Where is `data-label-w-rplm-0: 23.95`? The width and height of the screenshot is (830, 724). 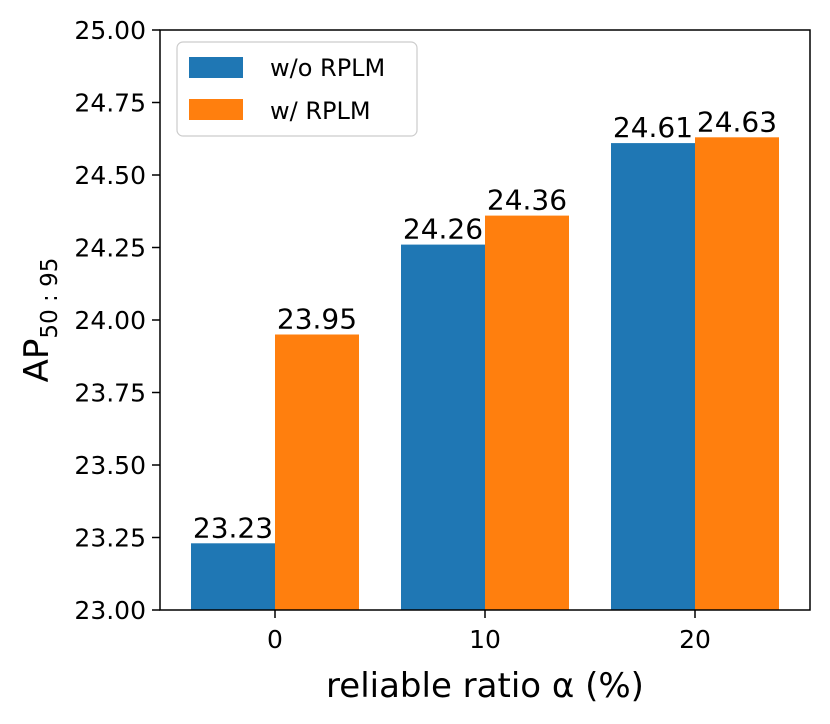 data-label-w-rplm-0: 23.95 is located at coordinates (317, 319).